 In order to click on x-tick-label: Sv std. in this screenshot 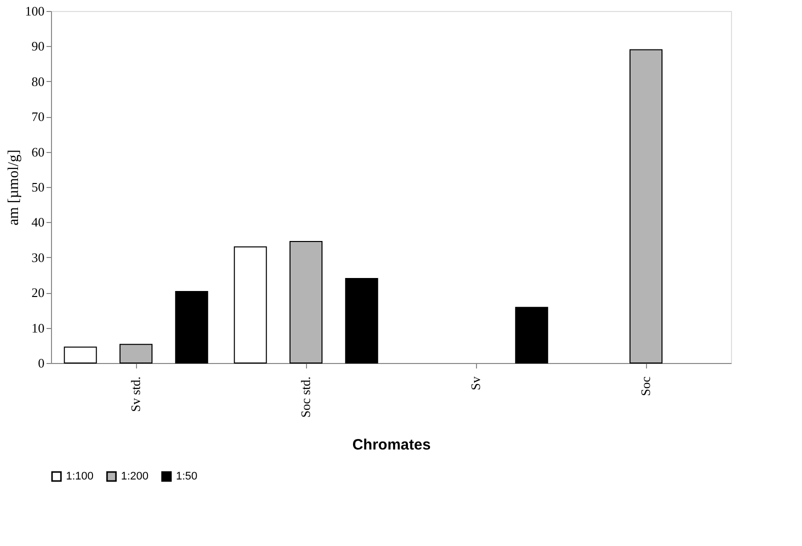, I will do `click(135, 394)`.